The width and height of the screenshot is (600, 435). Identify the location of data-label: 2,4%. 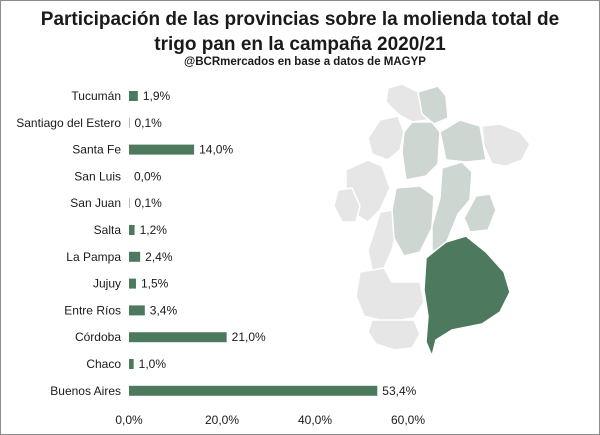
(159, 257).